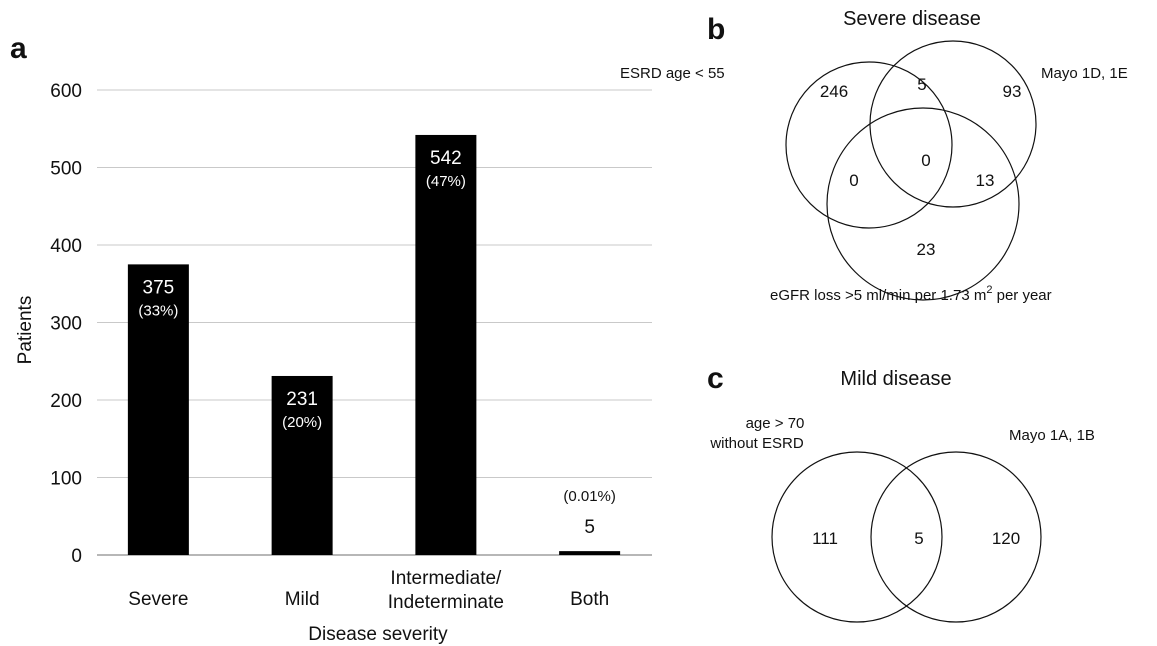 The width and height of the screenshot is (1157, 646). Describe the element at coordinates (302, 422) in the screenshot. I see `bar-percent-label: (20%)` at that location.